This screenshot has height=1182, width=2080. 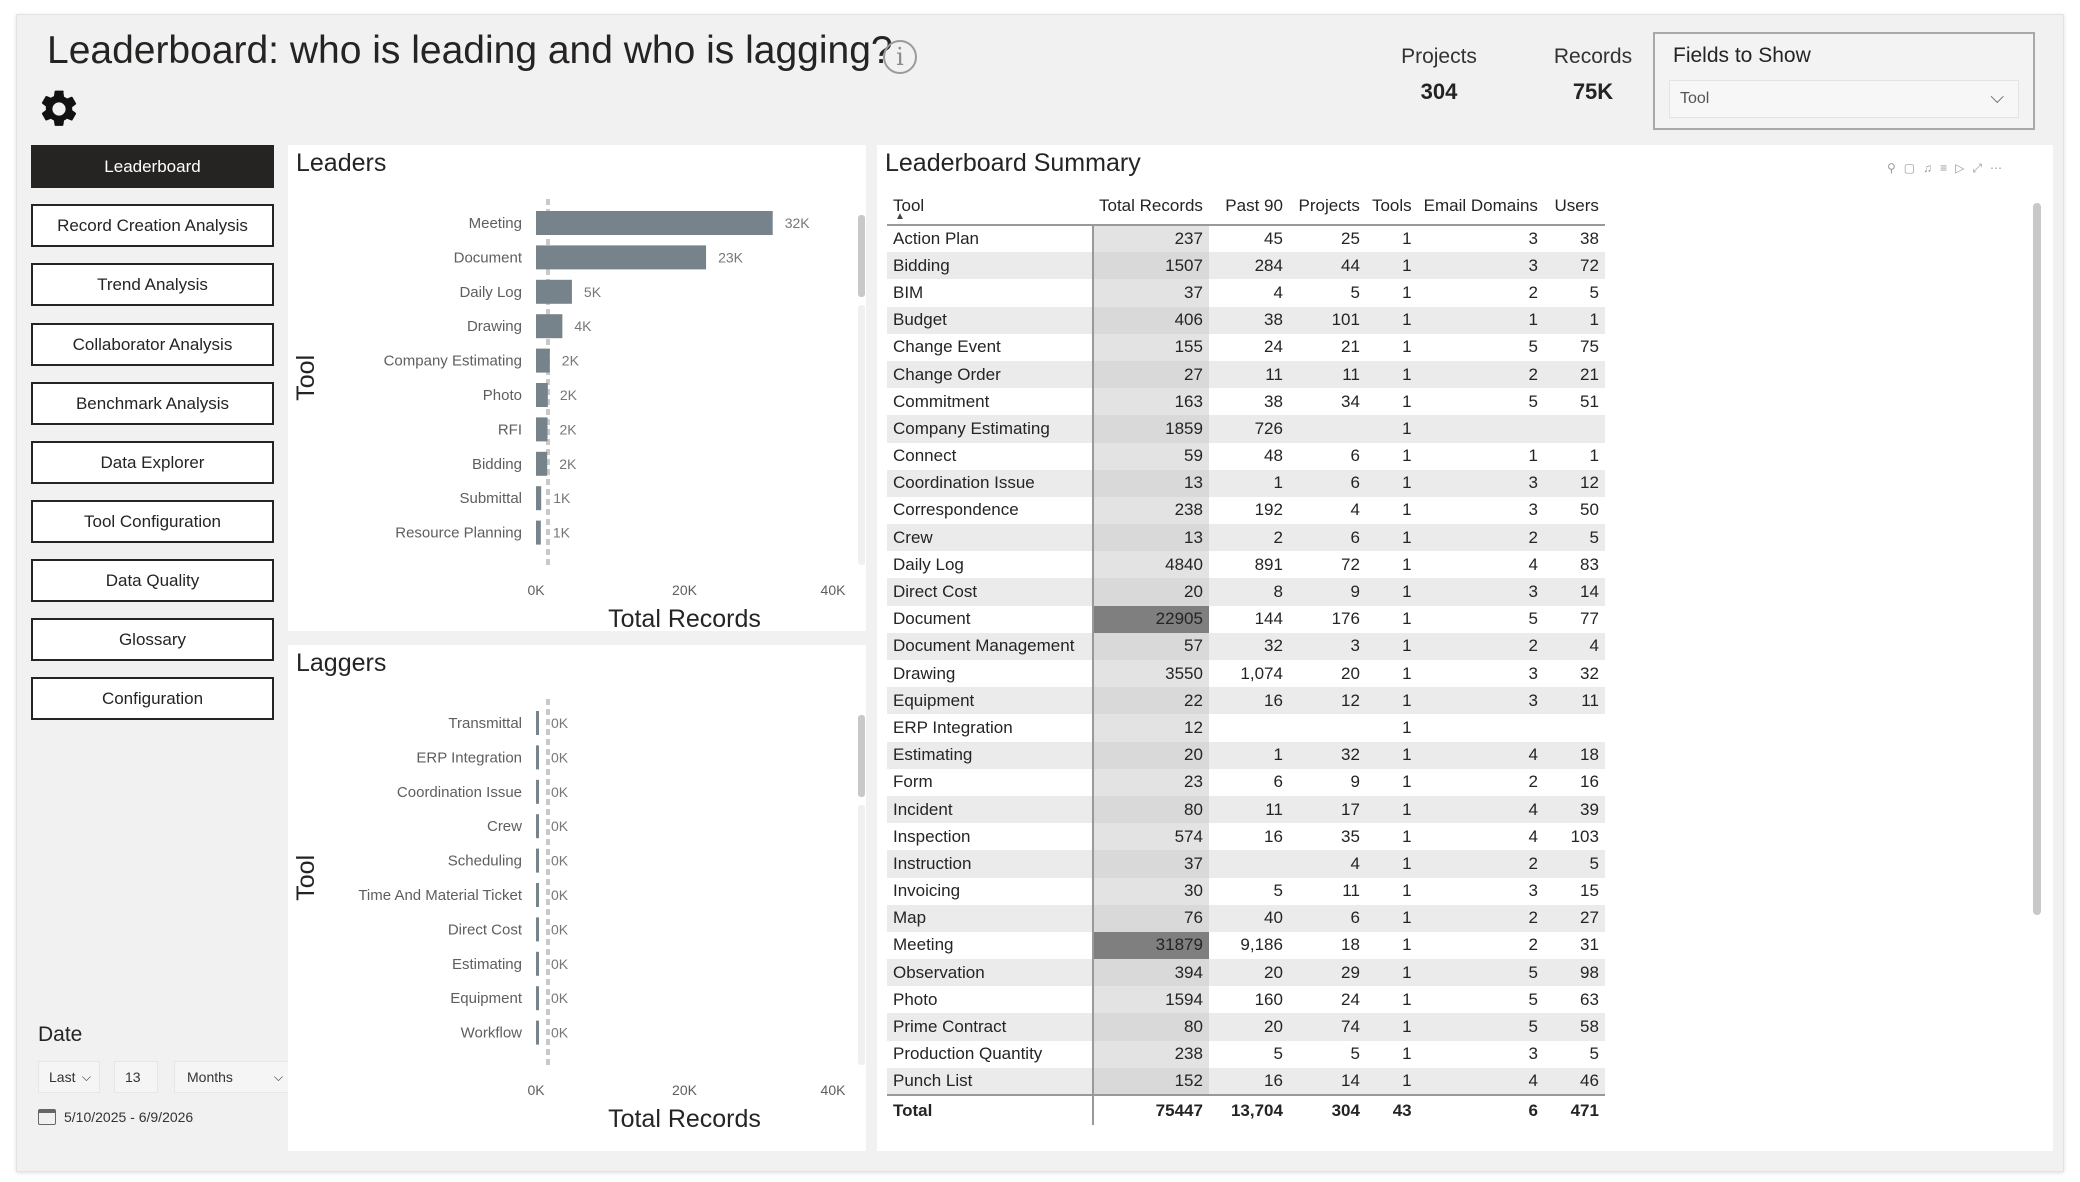 I want to click on nav-record-creation-analysis: Record Creation Analysis, so click(x=152, y=225).